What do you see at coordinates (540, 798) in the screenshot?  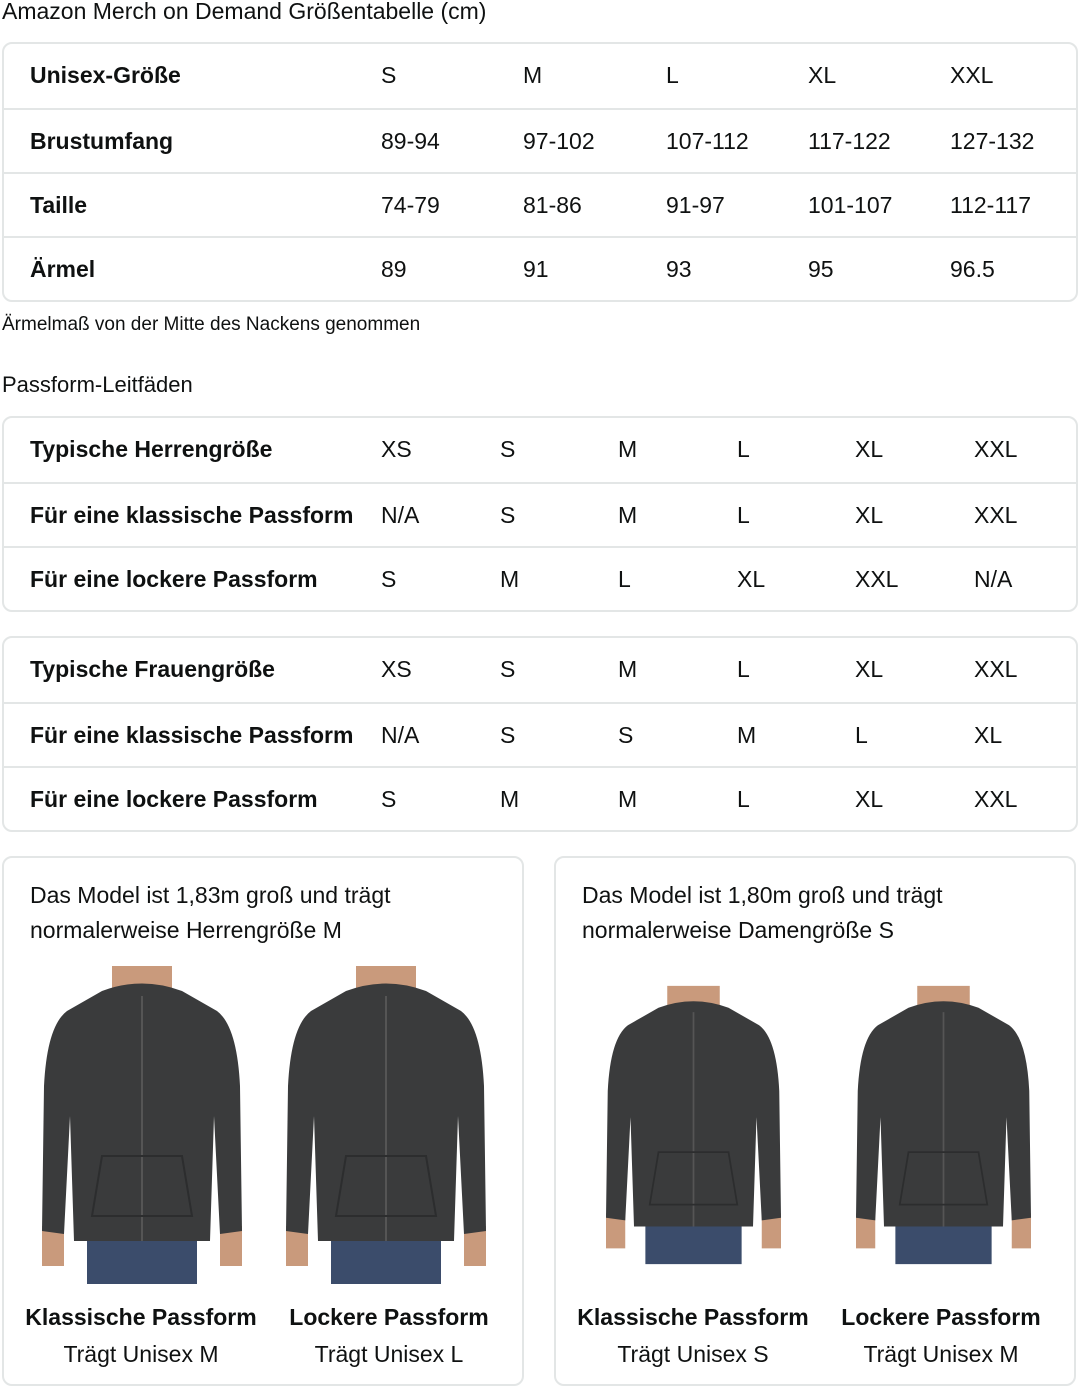 I see `table-row: Für eine lockere Passform S M M L XL XXL` at bounding box center [540, 798].